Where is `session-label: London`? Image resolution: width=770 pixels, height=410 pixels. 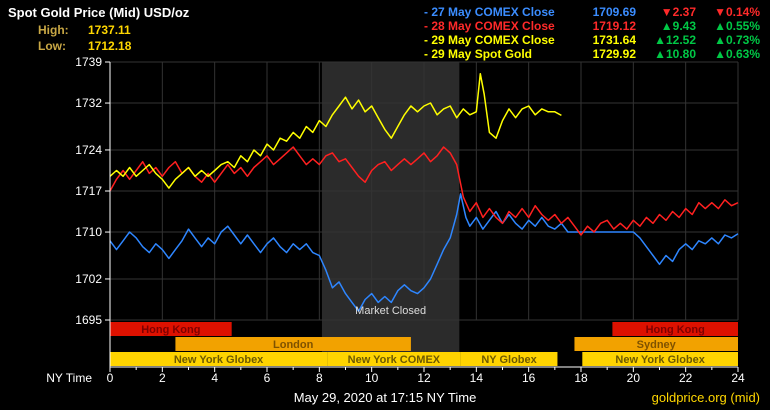
session-label: London is located at coordinates (293, 345).